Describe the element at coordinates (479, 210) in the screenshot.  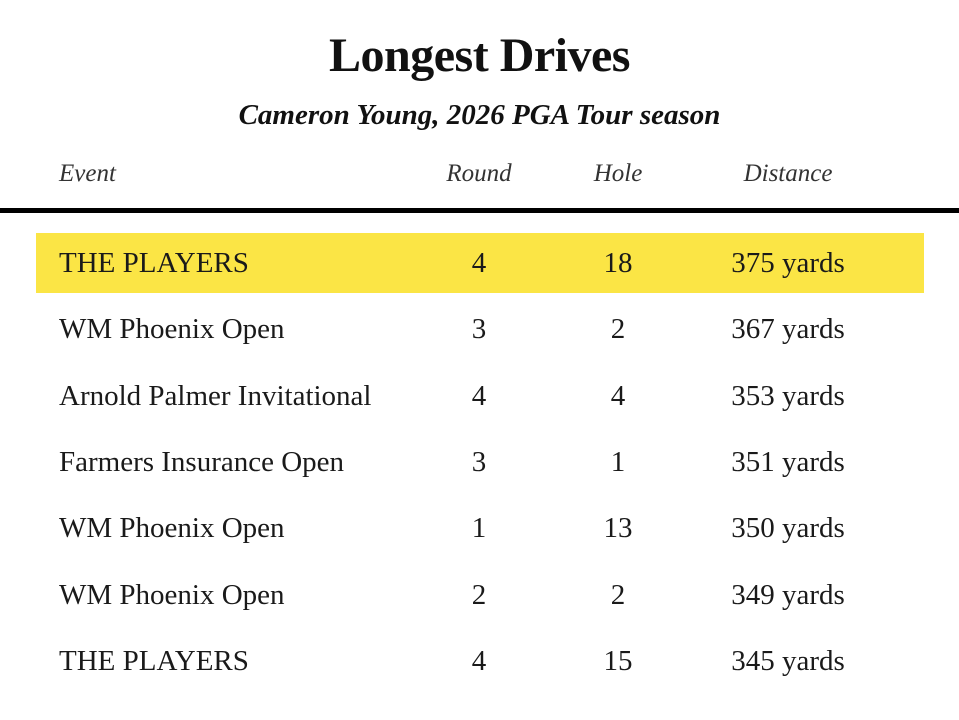
I see `header-divider` at that location.